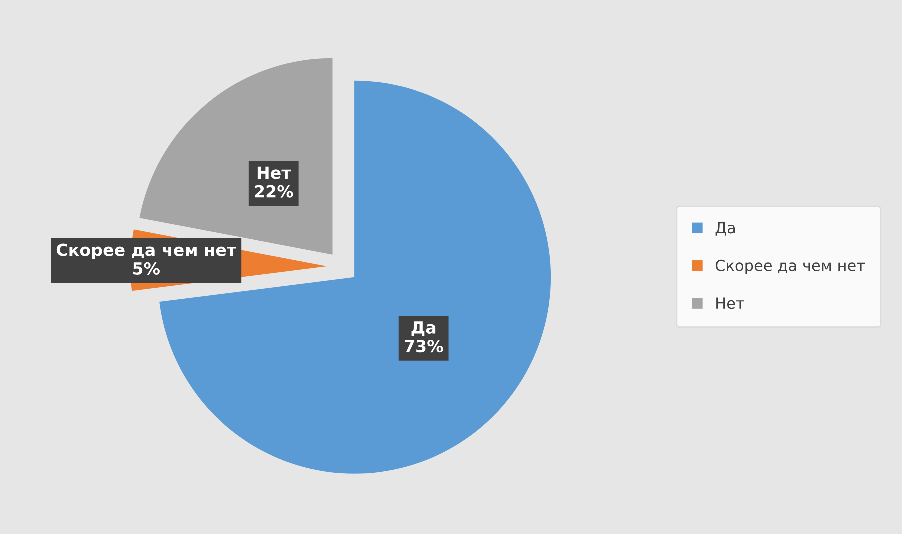  What do you see at coordinates (275, 173) in the screenshot?
I see `slice-label: Нет` at bounding box center [275, 173].